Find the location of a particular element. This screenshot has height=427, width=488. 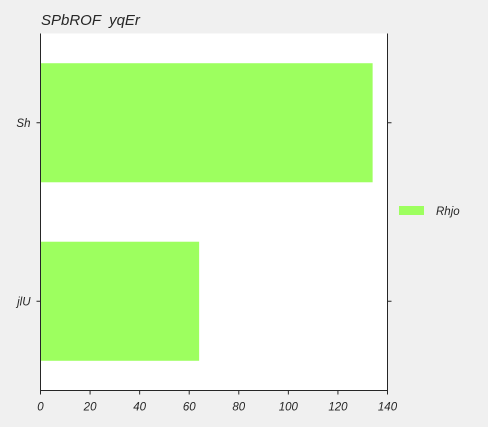

x-tick-label: 80 is located at coordinates (238, 408).